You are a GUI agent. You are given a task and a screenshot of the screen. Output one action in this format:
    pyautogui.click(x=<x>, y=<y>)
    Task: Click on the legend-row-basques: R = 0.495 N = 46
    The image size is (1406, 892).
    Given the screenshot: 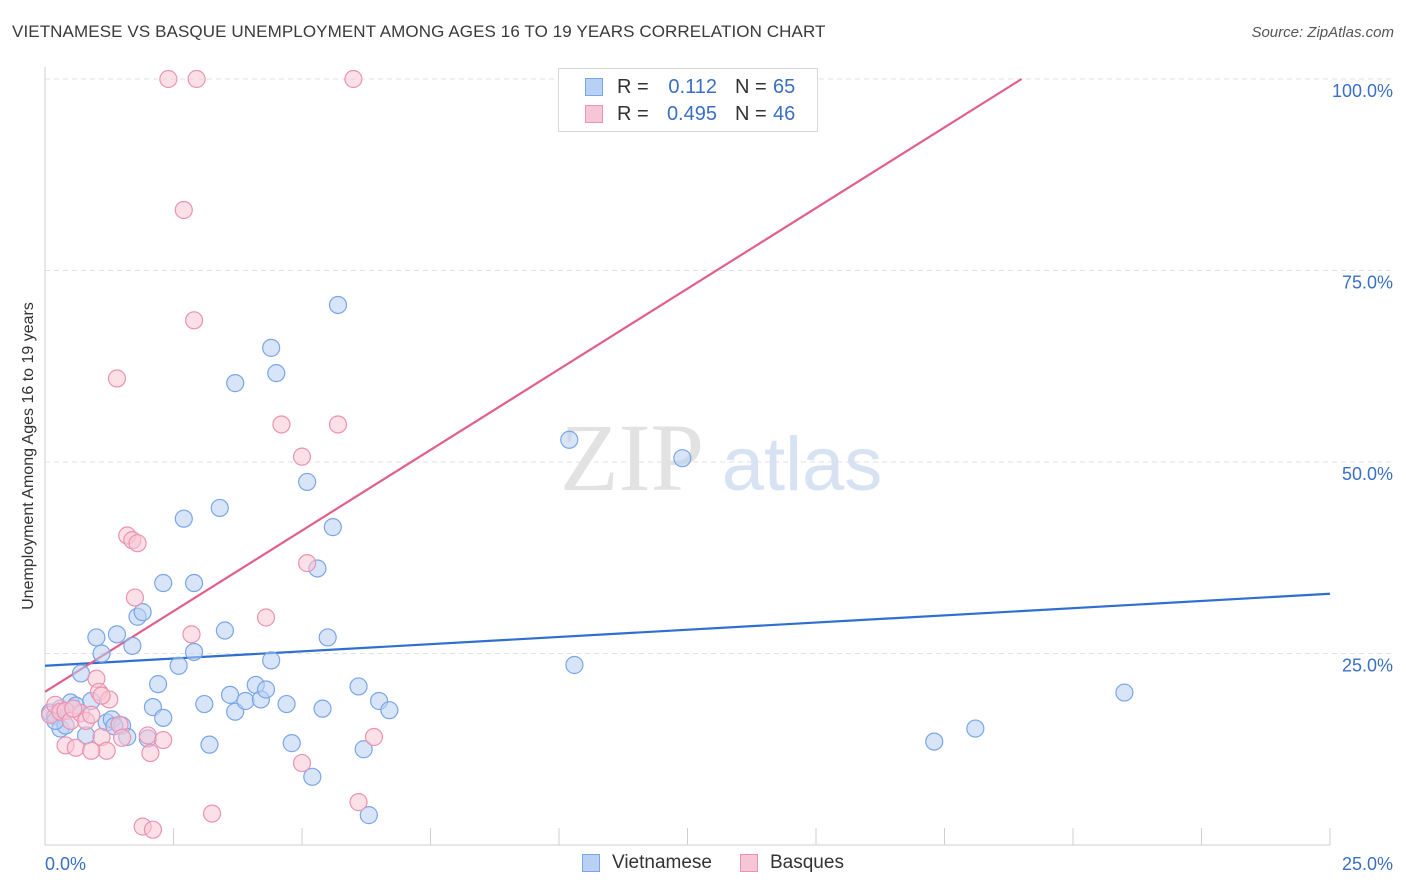 What is the action you would take?
    pyautogui.click(x=690, y=114)
    